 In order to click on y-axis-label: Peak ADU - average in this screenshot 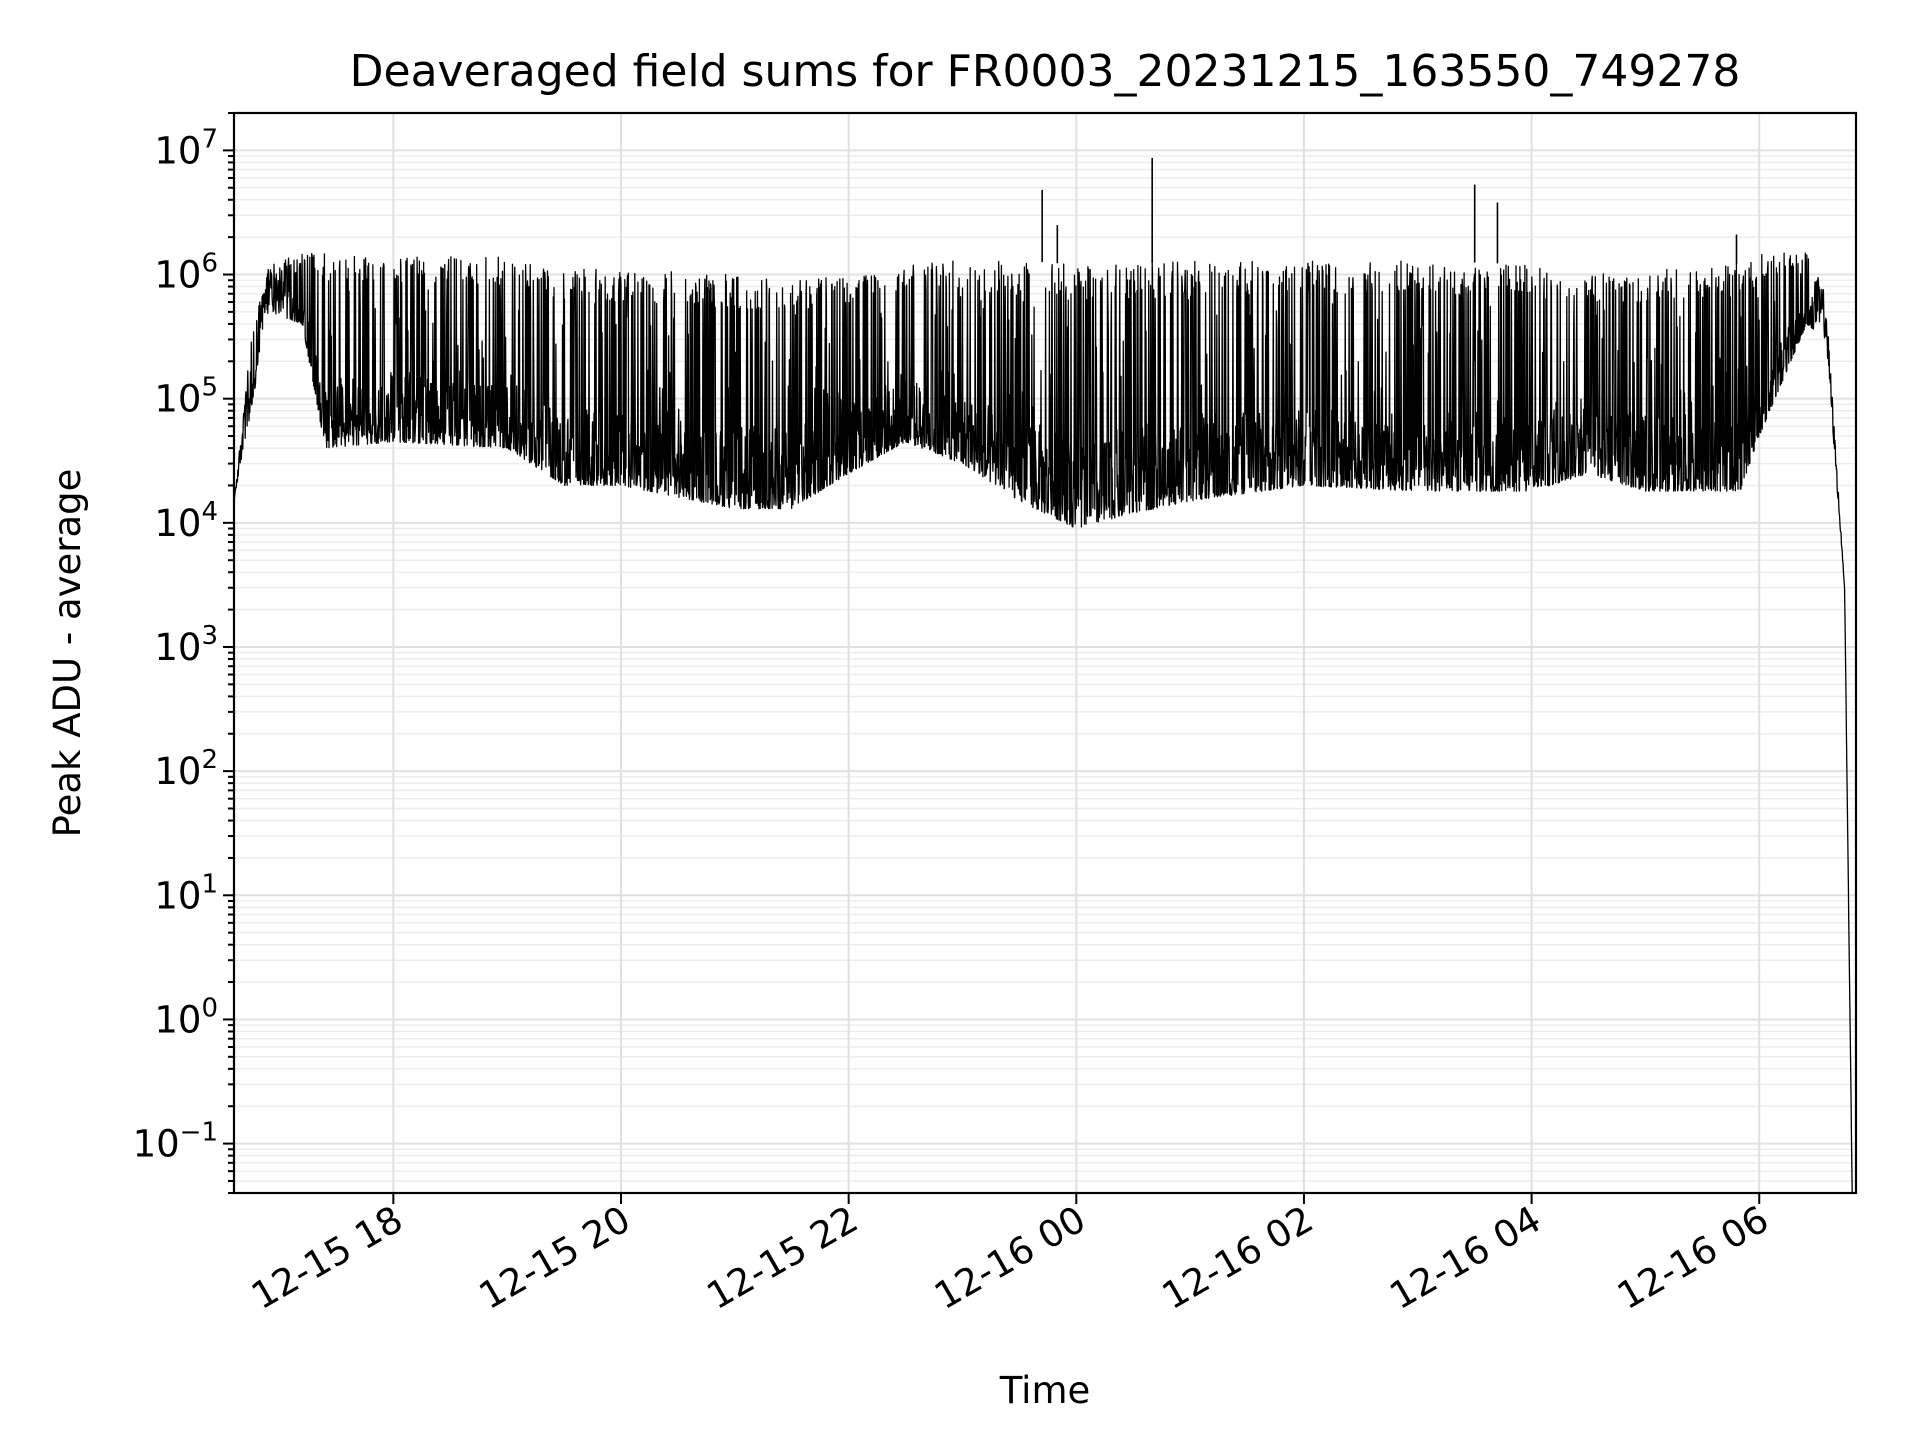, I will do `click(67, 653)`.